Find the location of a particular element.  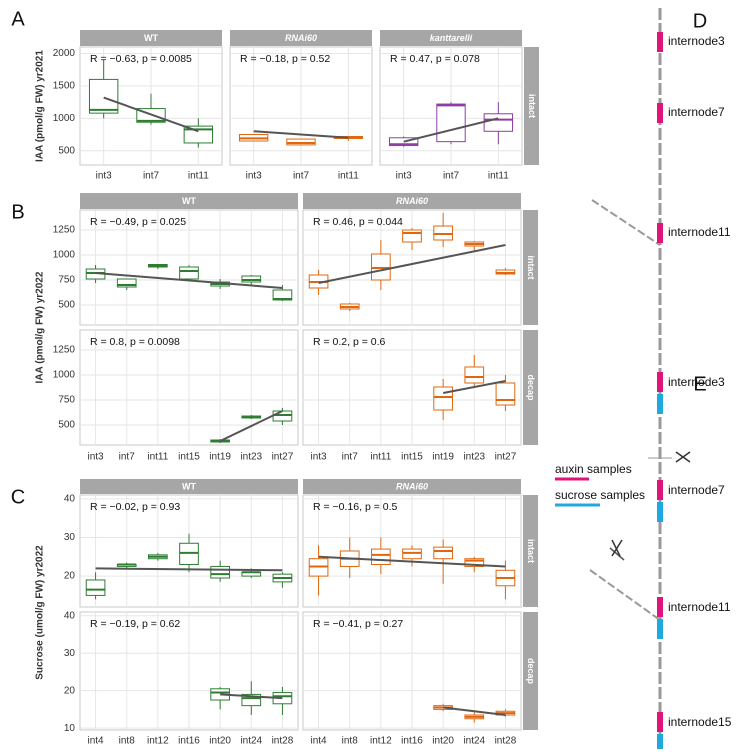

annotation: R = −0.63, p = 0.0085 is located at coordinates (141, 59).